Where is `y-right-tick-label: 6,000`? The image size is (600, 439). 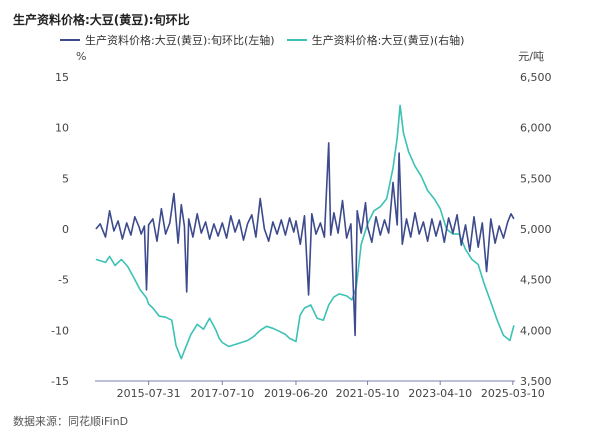
y-right-tick-label: 6,000 is located at coordinates (536, 128).